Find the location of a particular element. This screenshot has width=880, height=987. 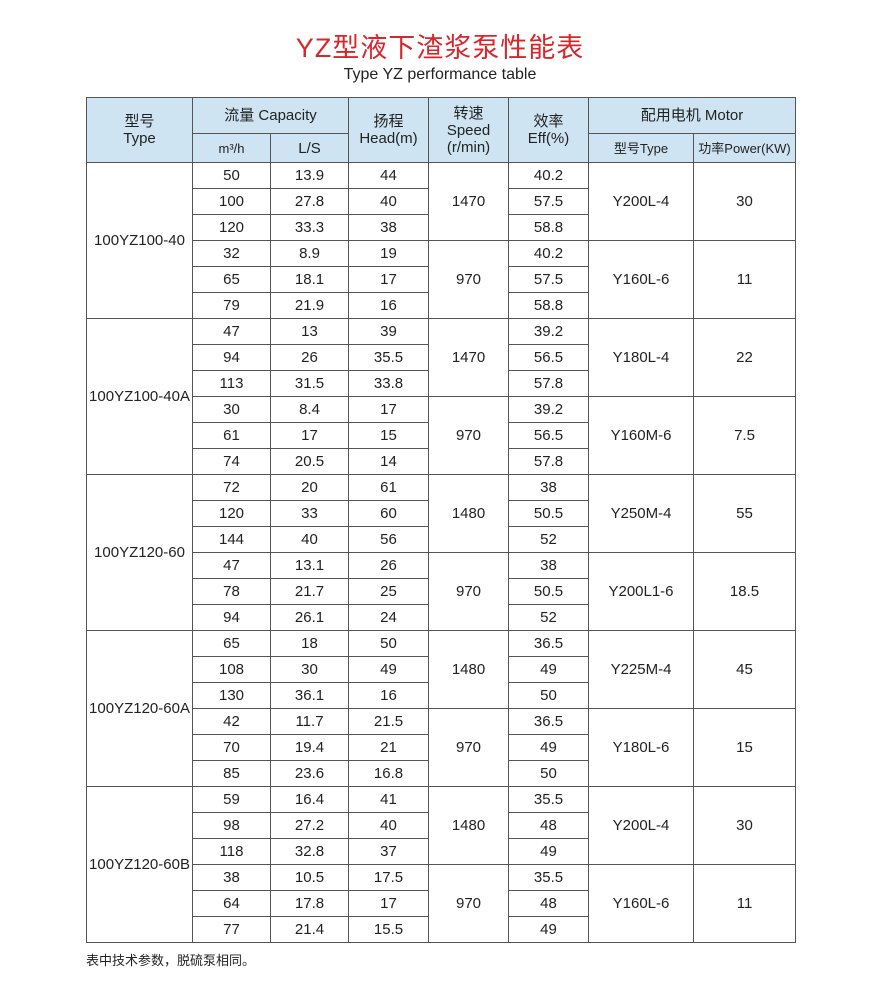

row: 61 17 15 56.5 is located at coordinates (441, 435).